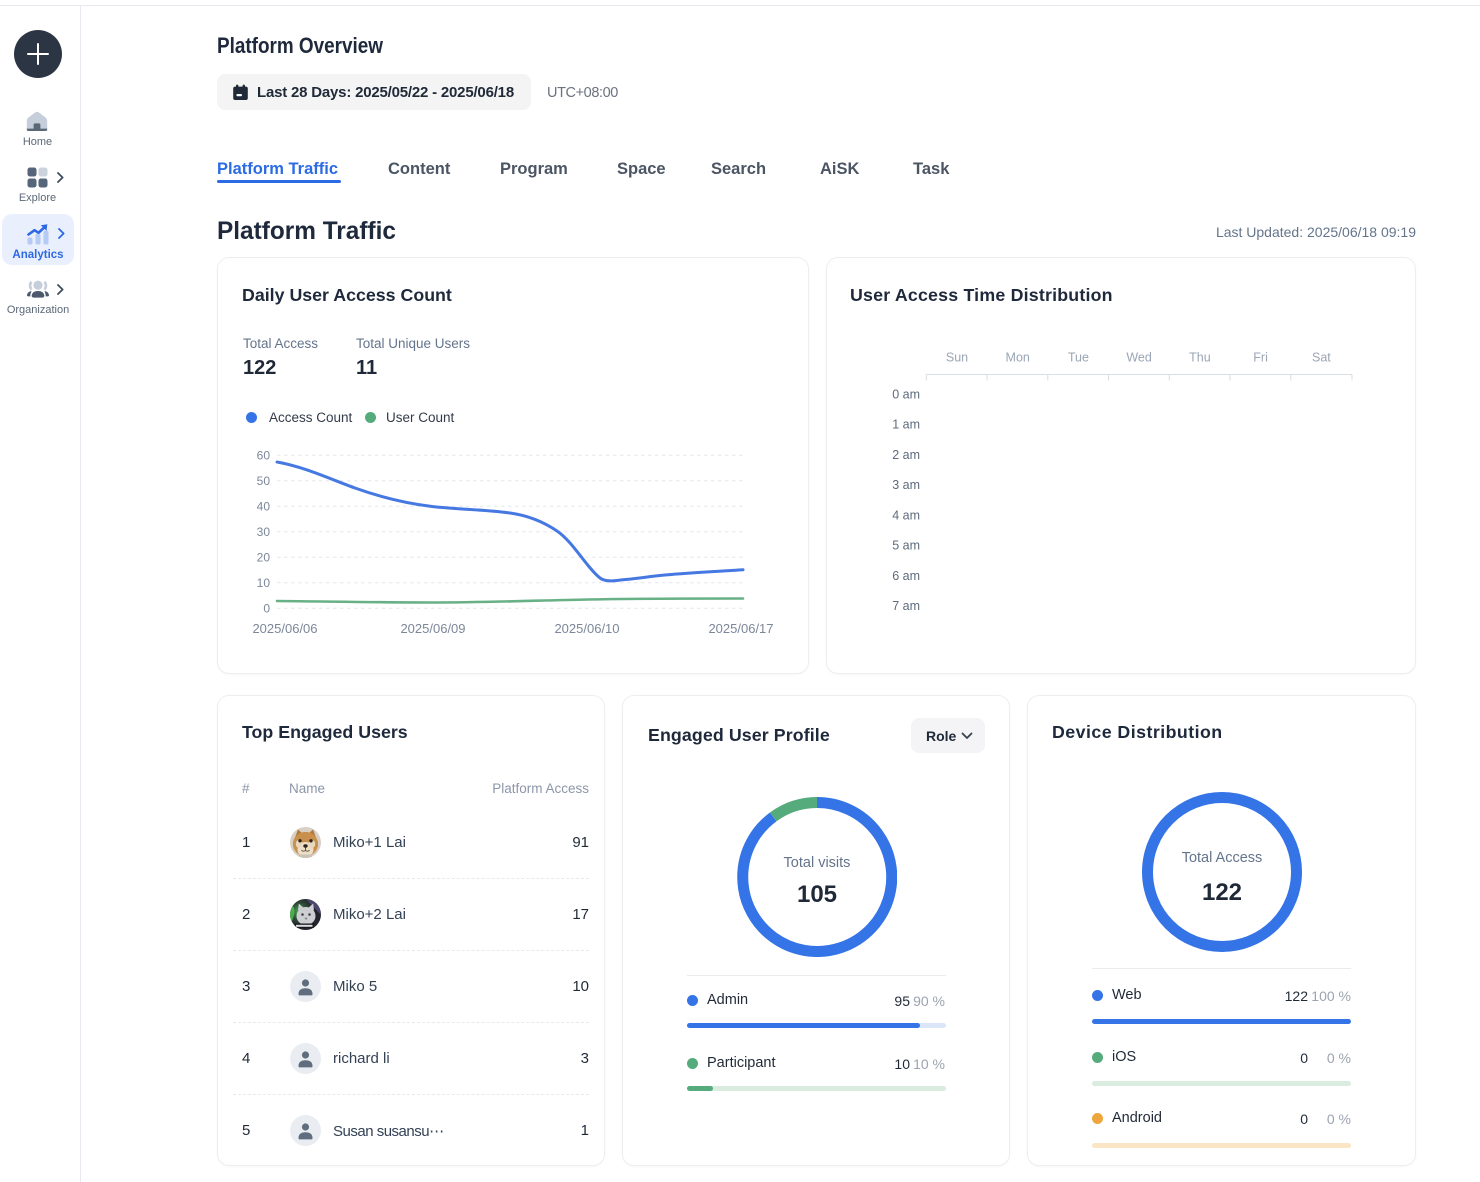  What do you see at coordinates (1018, 358) in the screenshot?
I see `svg-text: Mon` at bounding box center [1018, 358].